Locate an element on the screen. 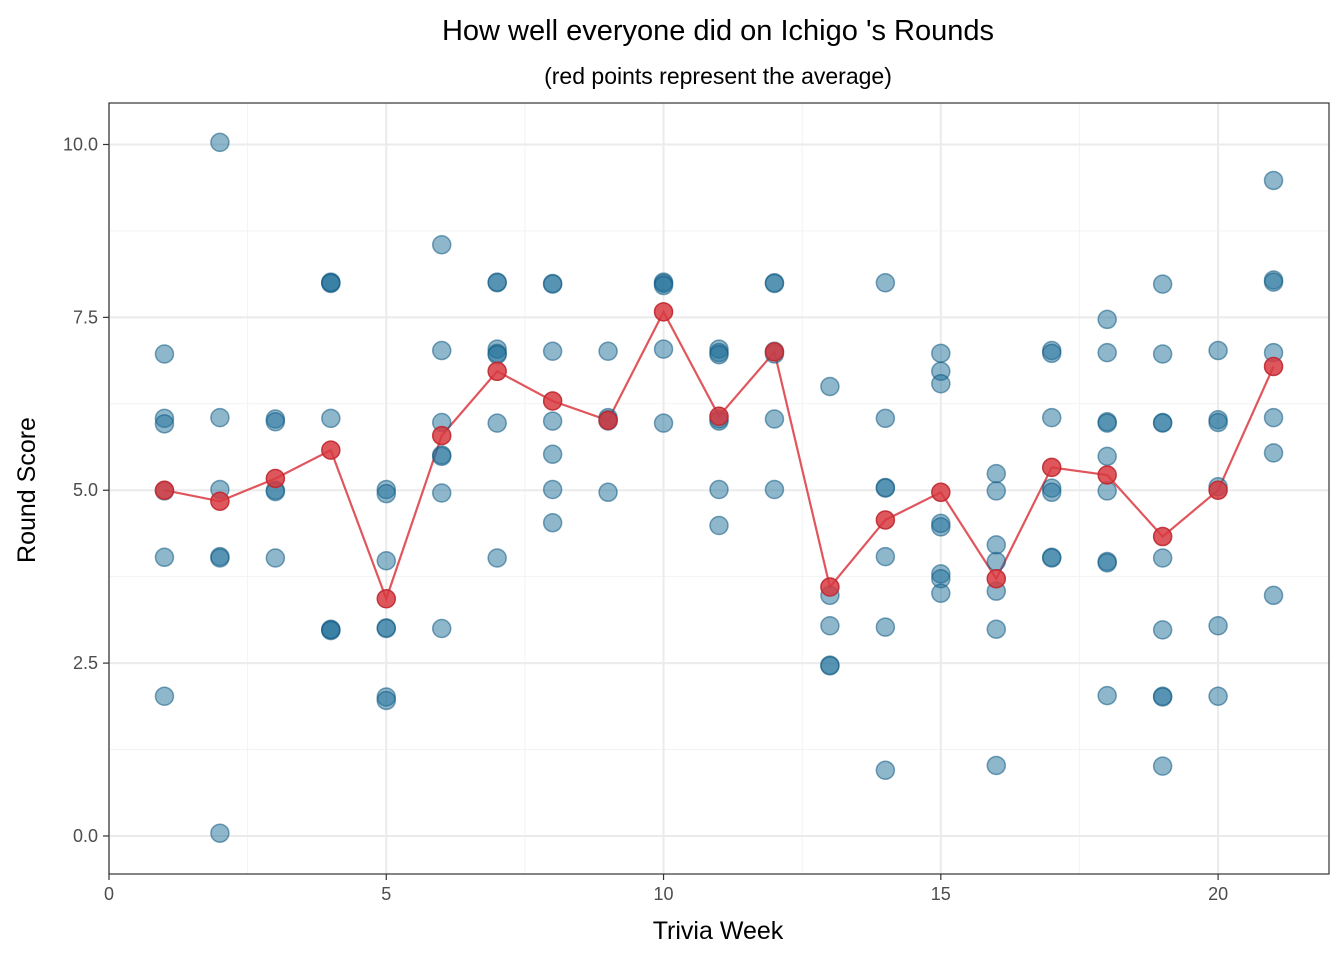 The width and height of the screenshot is (1344, 960). x-tick-label: 15 is located at coordinates (941, 894).